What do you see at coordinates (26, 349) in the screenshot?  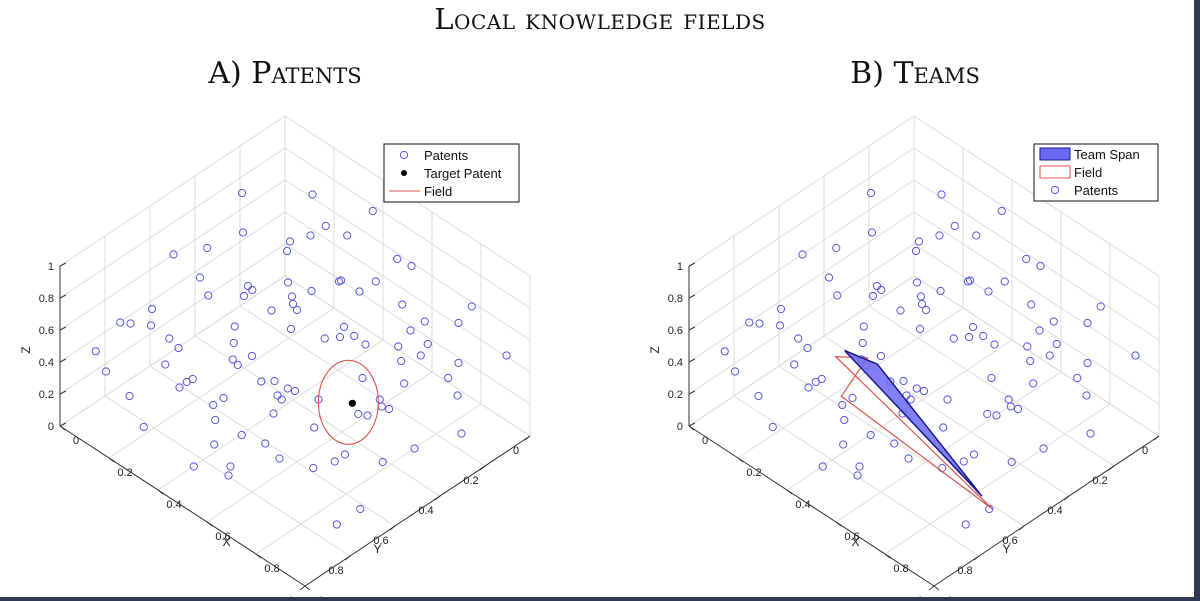 I see `z-axis-label: Z` at bounding box center [26, 349].